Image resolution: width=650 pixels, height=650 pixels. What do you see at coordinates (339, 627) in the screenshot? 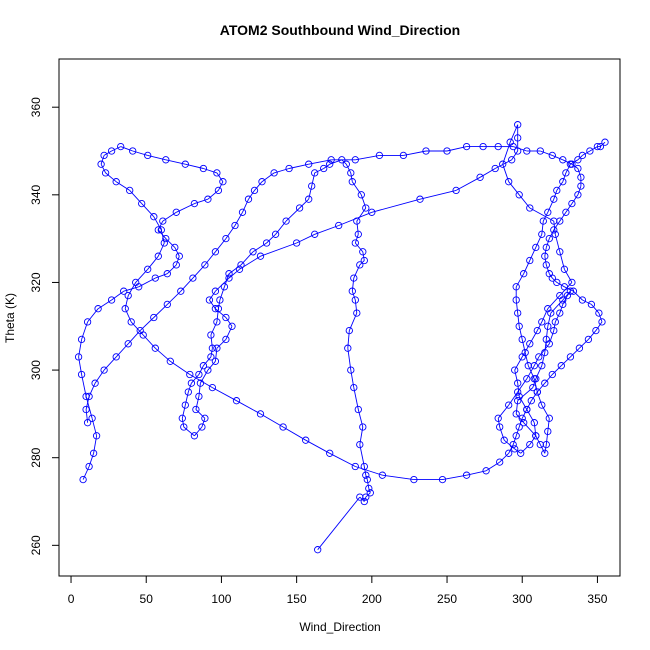
I see `x-axis-label: Wind_Direction` at bounding box center [339, 627].